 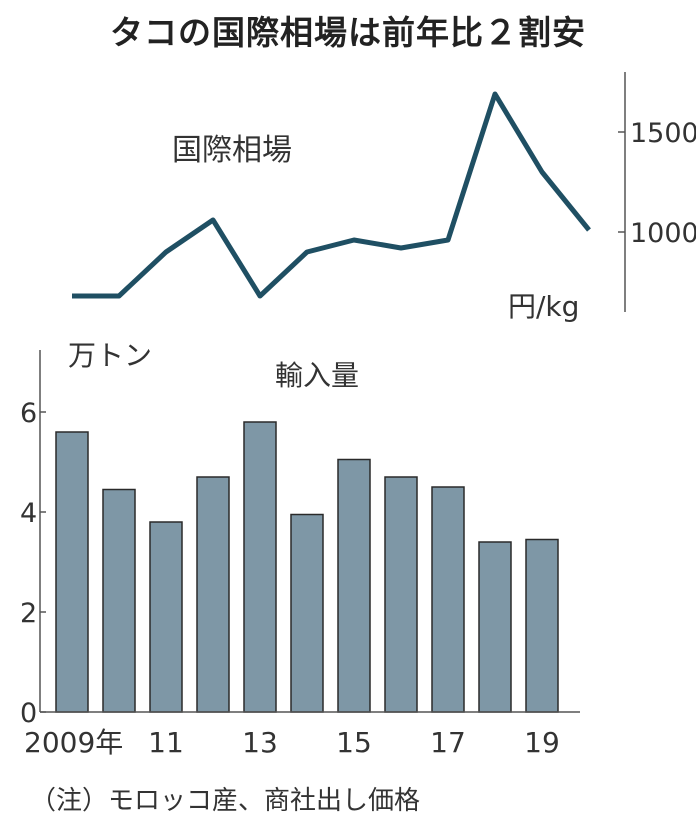 I want to click on bar-x-labels: 2009年 11 13 15 17 19, so click(x=292, y=742).